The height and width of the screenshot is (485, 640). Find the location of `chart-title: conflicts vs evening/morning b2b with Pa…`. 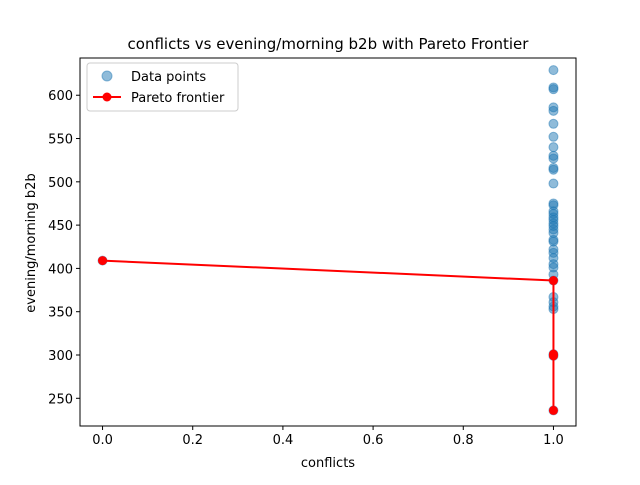

chart-title: conflicts vs evening/morning b2b with Pa… is located at coordinates (329, 44).